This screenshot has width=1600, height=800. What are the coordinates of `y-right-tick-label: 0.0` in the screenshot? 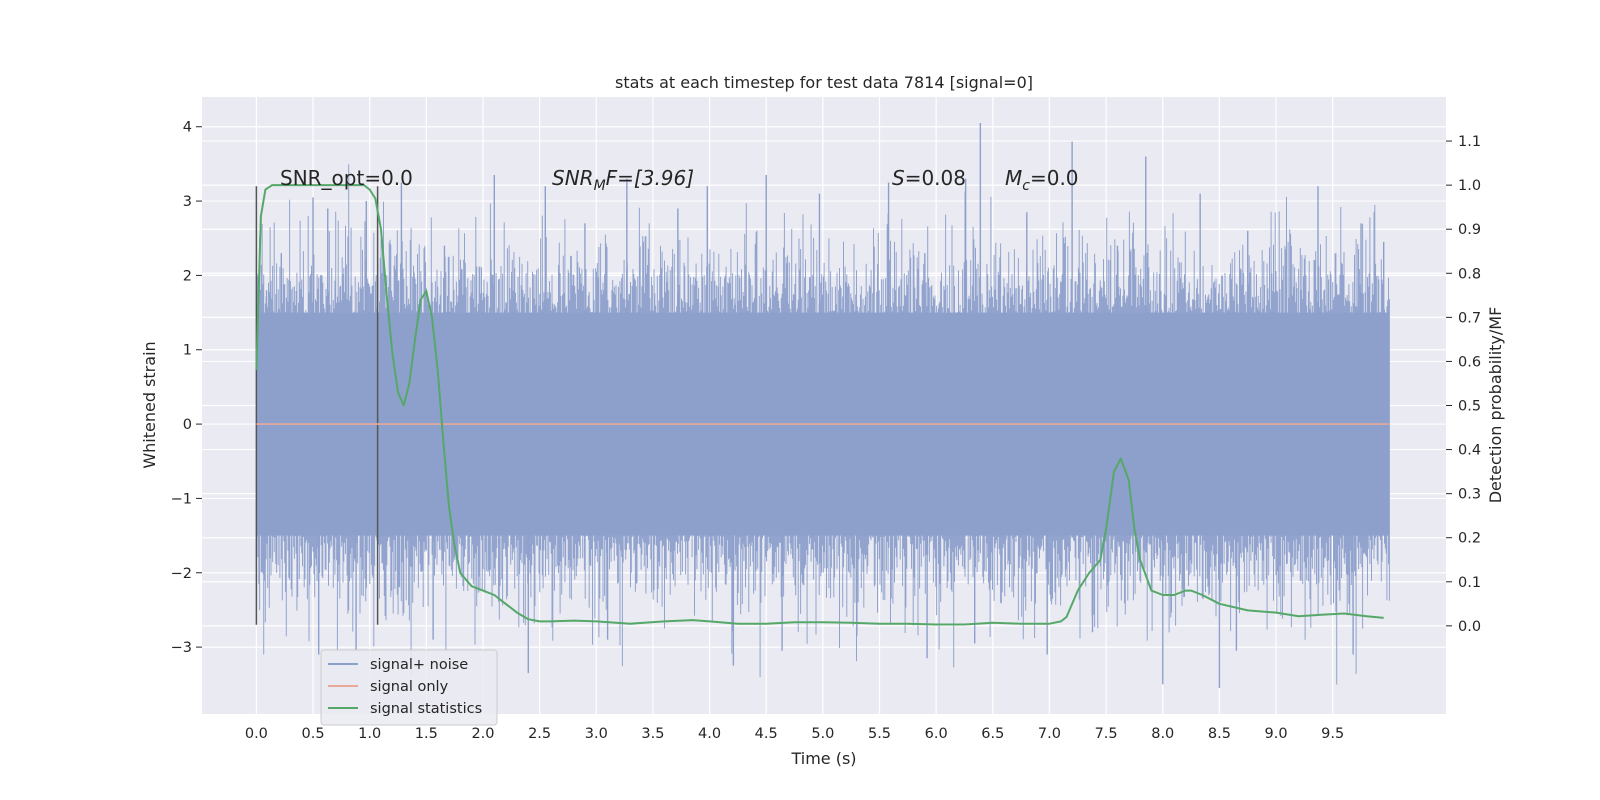 It's located at (1469, 627).